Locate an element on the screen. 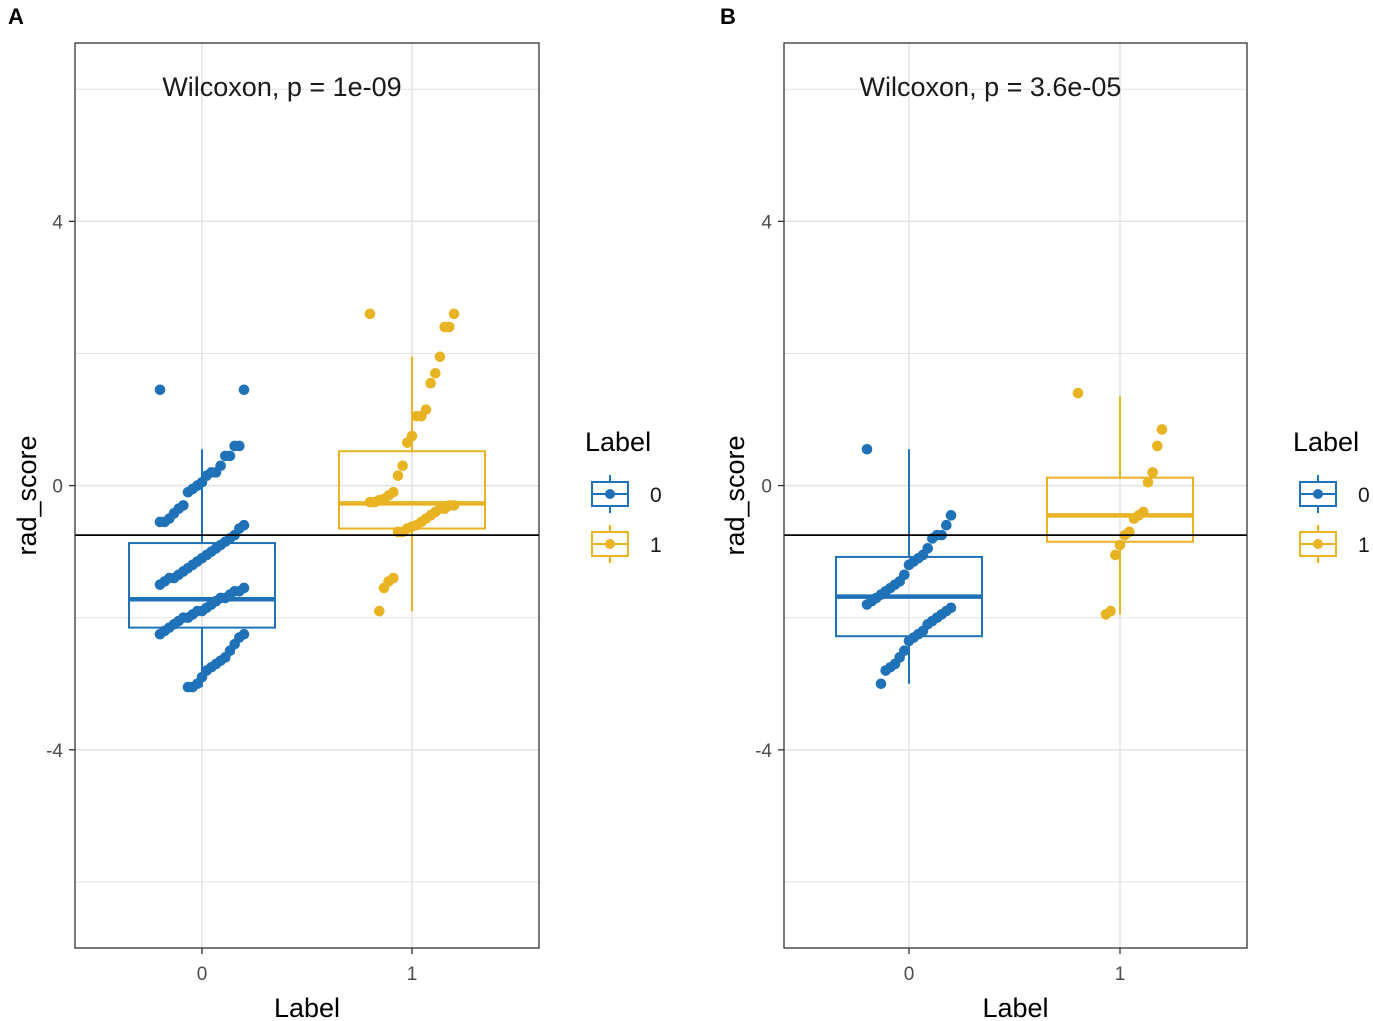  panel-b-y-ticks: -4 0 4 is located at coordinates (769, 487).